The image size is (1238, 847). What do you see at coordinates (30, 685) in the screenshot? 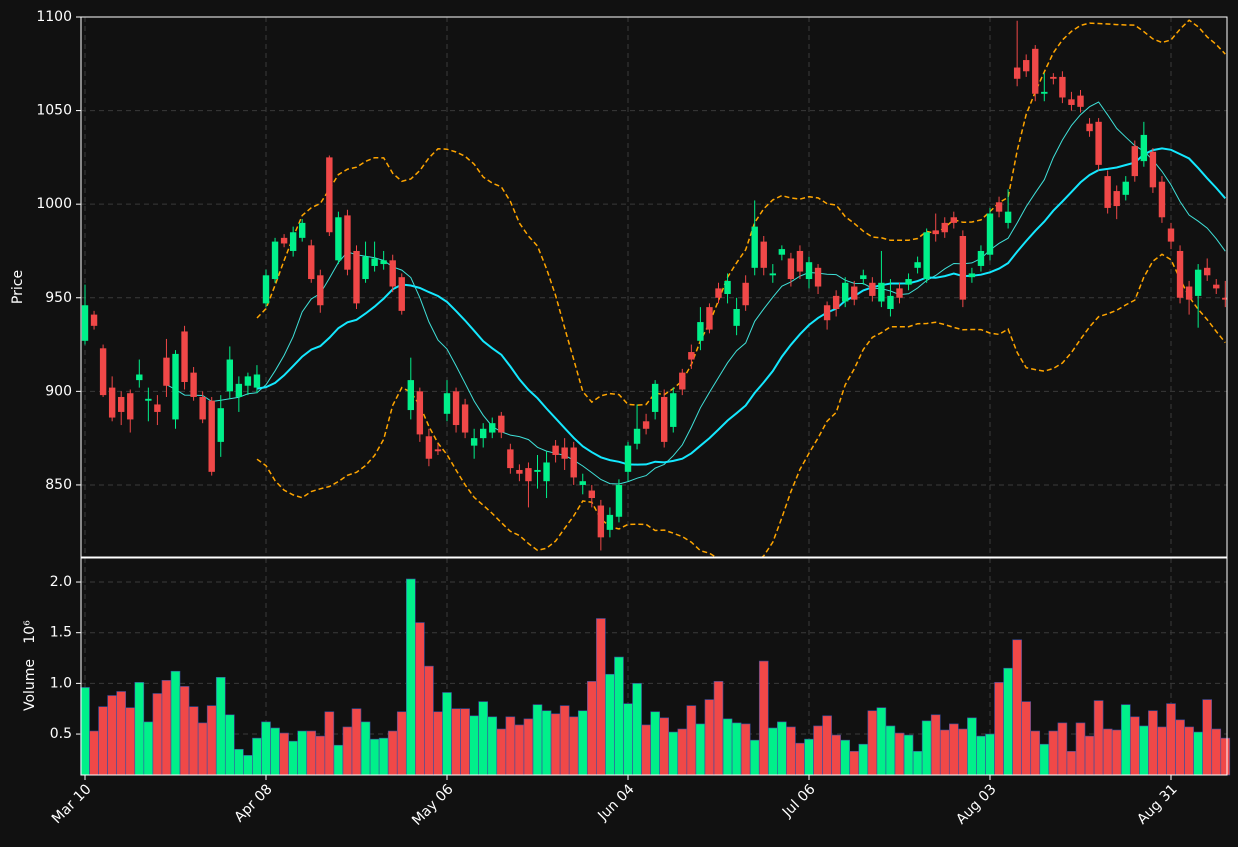
I see `volume-axis-label: Volume` at bounding box center [30, 685].